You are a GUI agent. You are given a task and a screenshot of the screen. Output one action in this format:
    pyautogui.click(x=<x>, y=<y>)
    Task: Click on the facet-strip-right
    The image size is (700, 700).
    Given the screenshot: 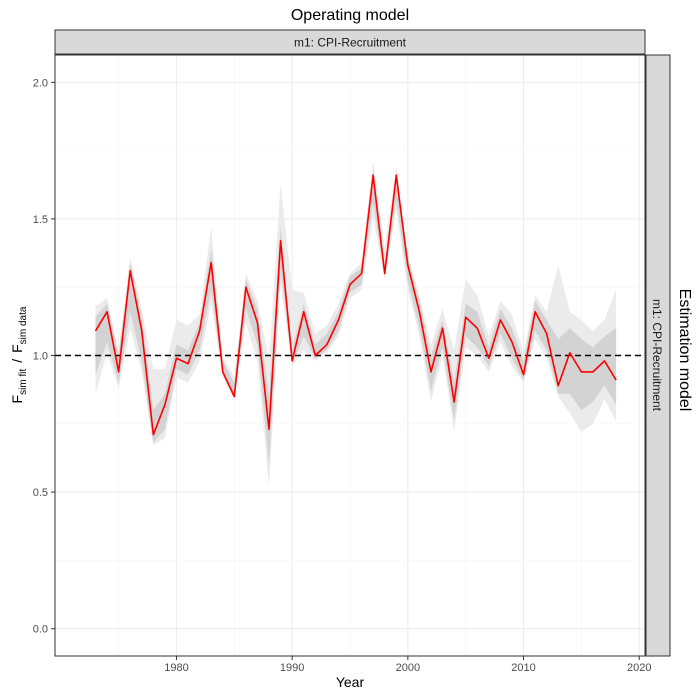 What is the action you would take?
    pyautogui.click(x=658, y=355)
    